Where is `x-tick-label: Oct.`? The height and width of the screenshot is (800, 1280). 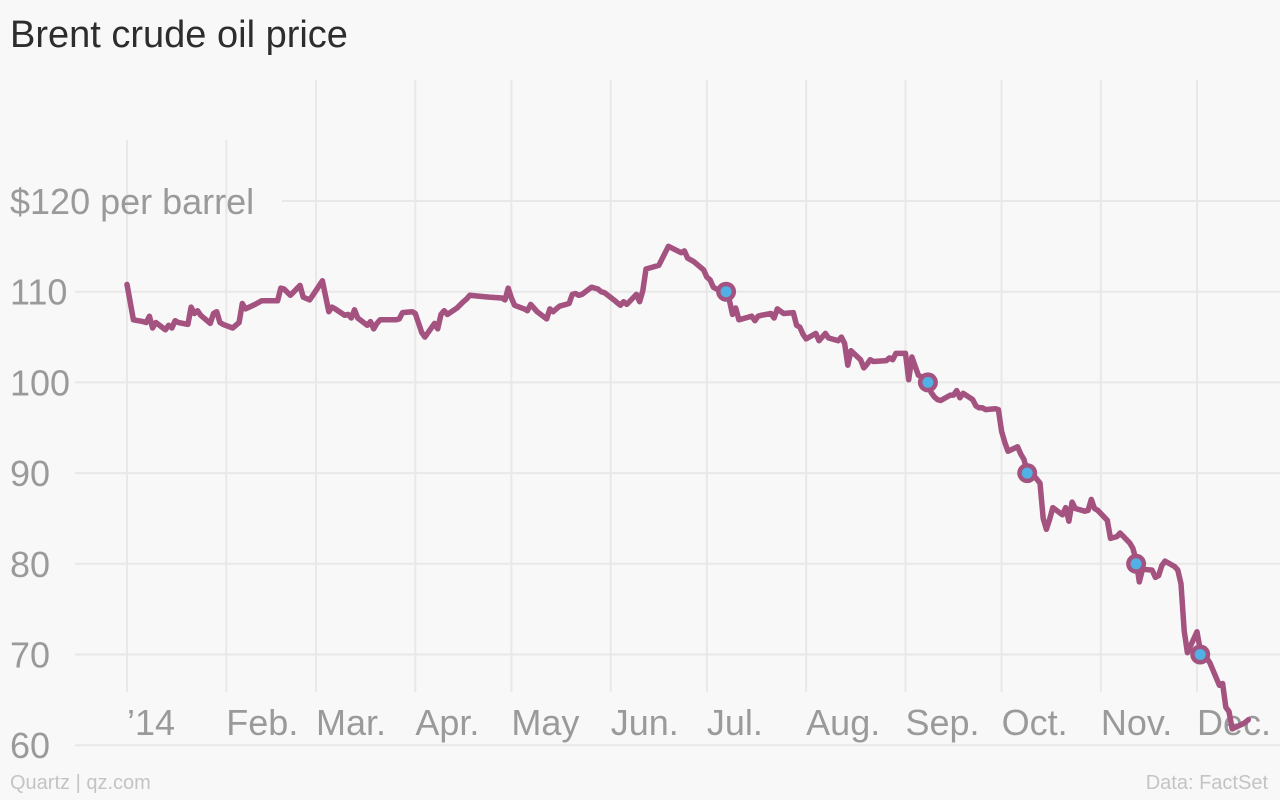
x-tick-label: Oct. is located at coordinates (1035, 722).